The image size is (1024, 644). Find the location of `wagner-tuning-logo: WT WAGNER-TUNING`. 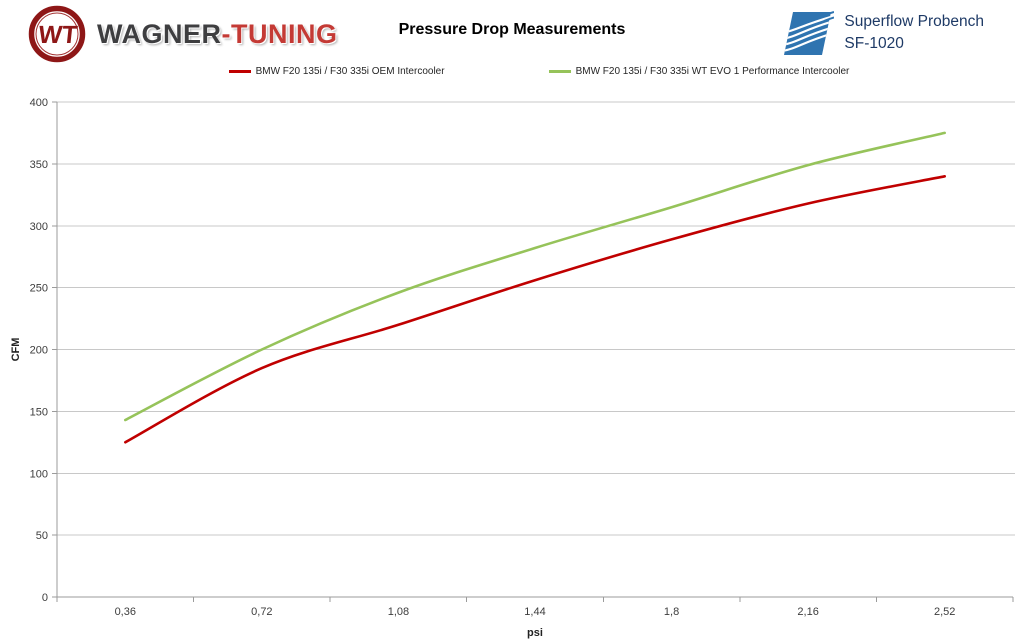

wagner-tuning-logo: WT WAGNER-TUNING is located at coordinates (182, 34).